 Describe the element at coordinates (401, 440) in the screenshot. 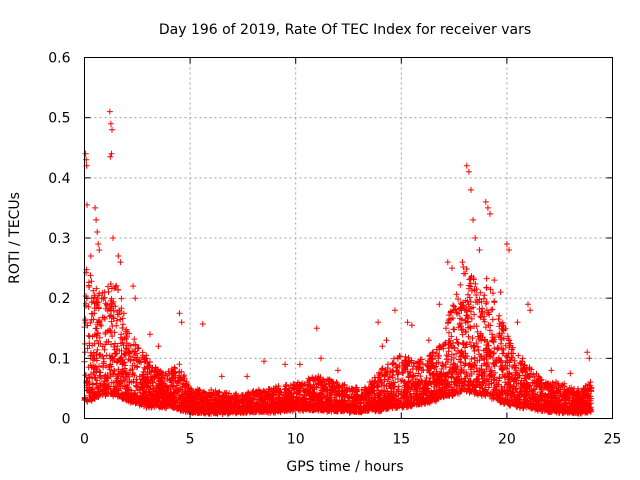

I see `x-tick-label: 15` at that location.